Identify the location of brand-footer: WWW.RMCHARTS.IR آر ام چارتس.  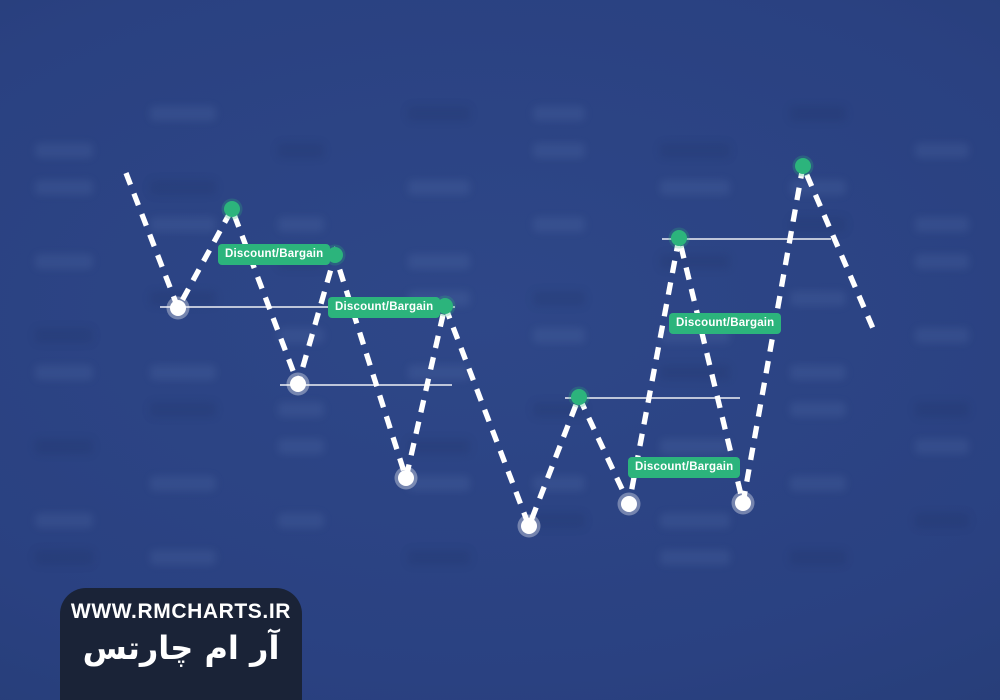
(181, 644).